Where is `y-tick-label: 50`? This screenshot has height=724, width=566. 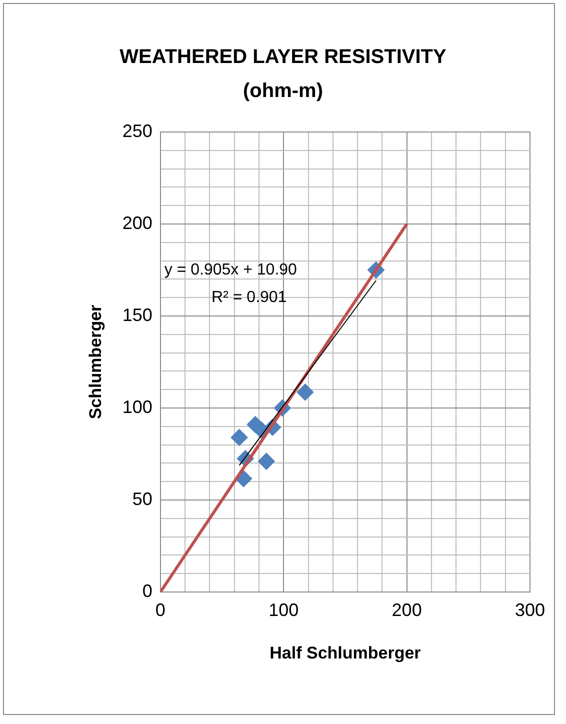
y-tick-label: 50 is located at coordinates (142, 498).